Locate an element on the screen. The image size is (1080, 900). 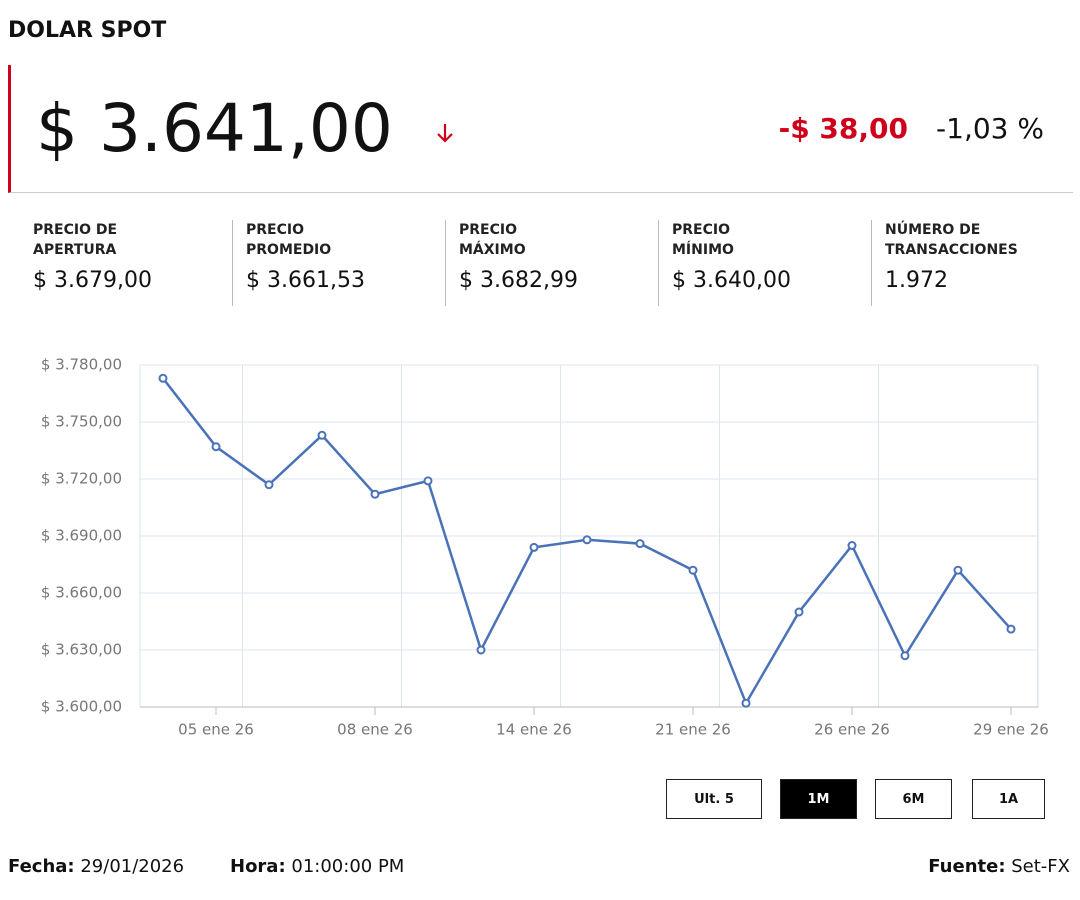
y-tick-label: $ 3.660,00 is located at coordinates (81, 593).